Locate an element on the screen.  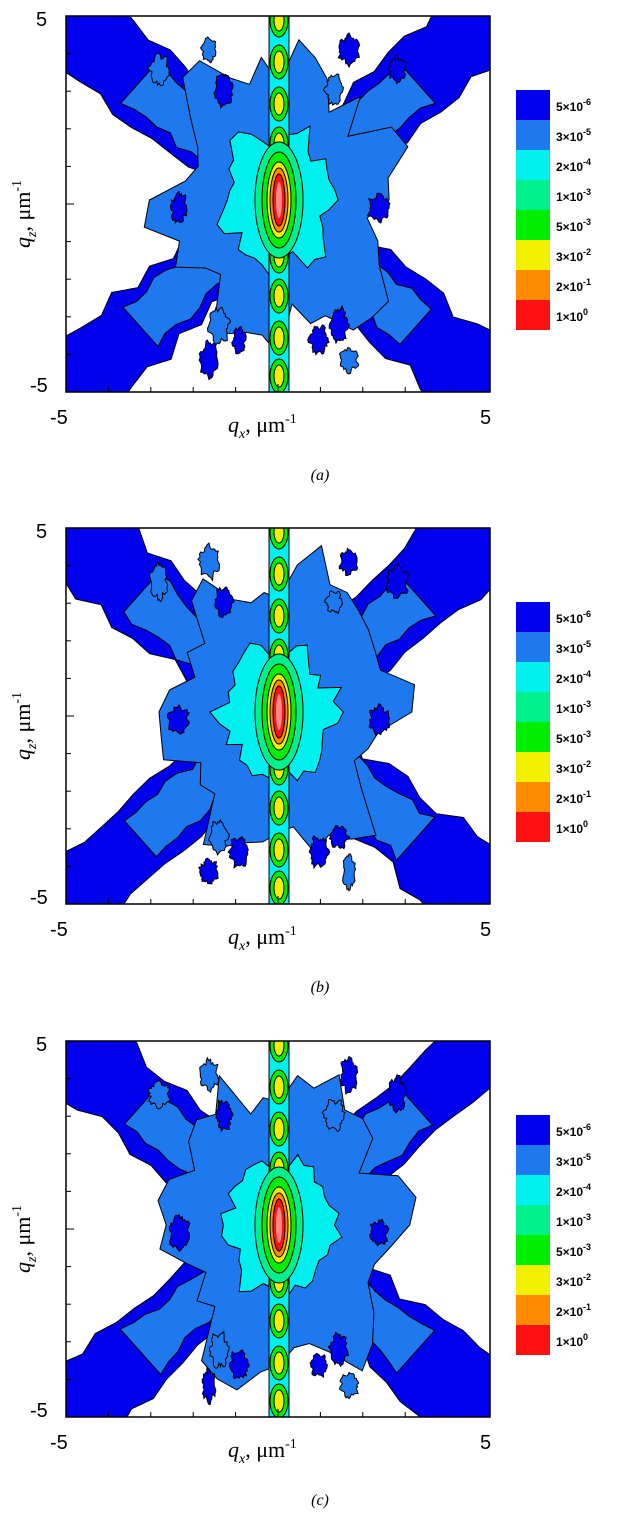
panel-caption: (c) is located at coordinates (320, 1500).